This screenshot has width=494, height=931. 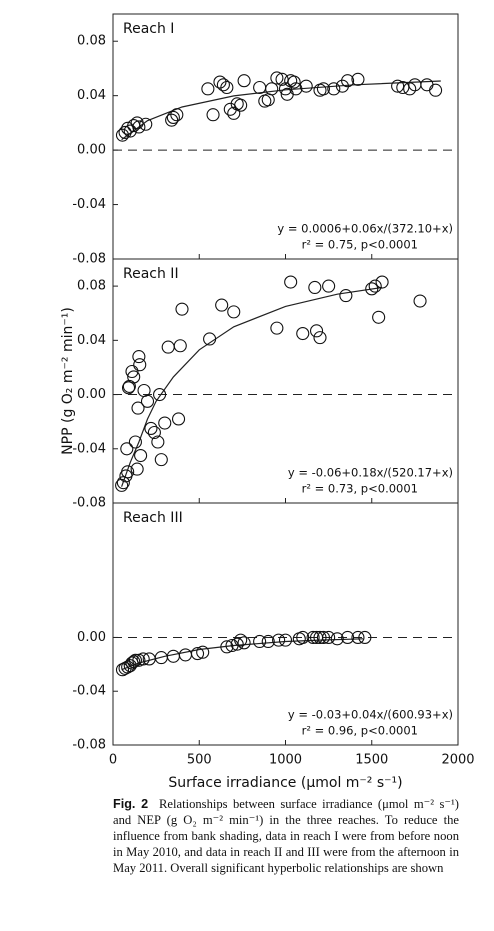 What do you see at coordinates (68, 381) in the screenshot?
I see `y-axis-label: NPP (g O₂ m⁻² min⁻¹)` at bounding box center [68, 381].